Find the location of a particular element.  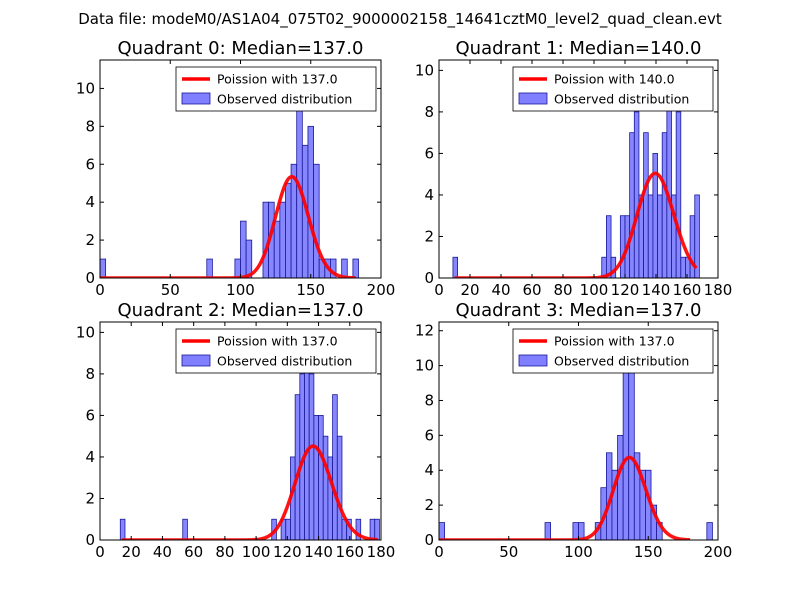

poisson-curve is located at coordinates (576, 224).